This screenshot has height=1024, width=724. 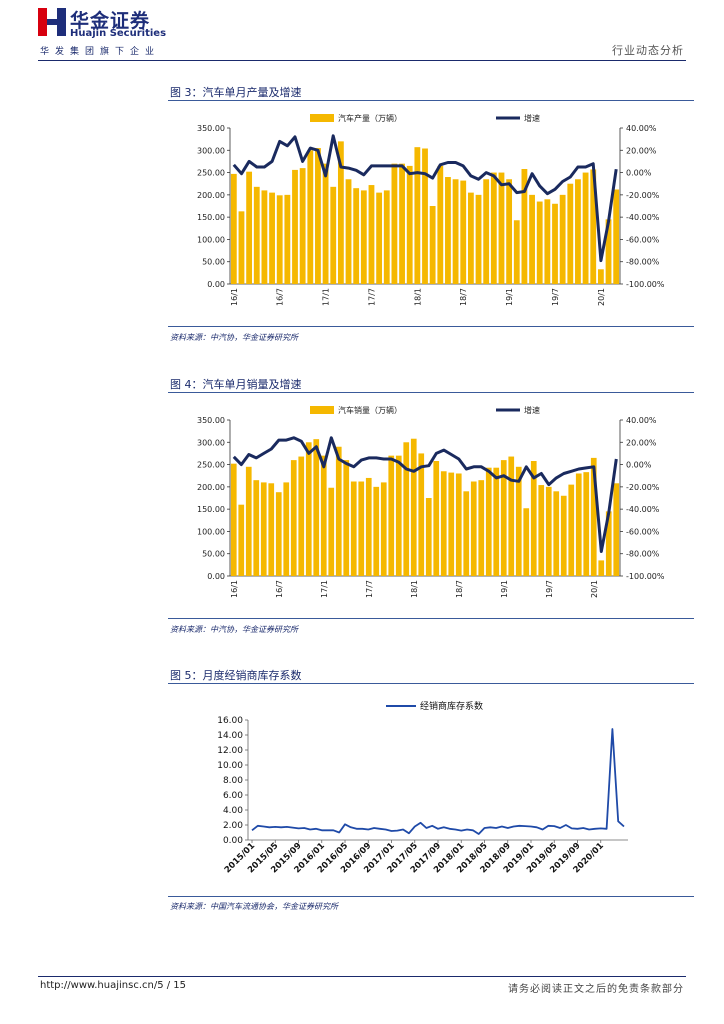 I want to click on figure-3-title: 图 3：汽车单月产量及增速, so click(x=236, y=92).